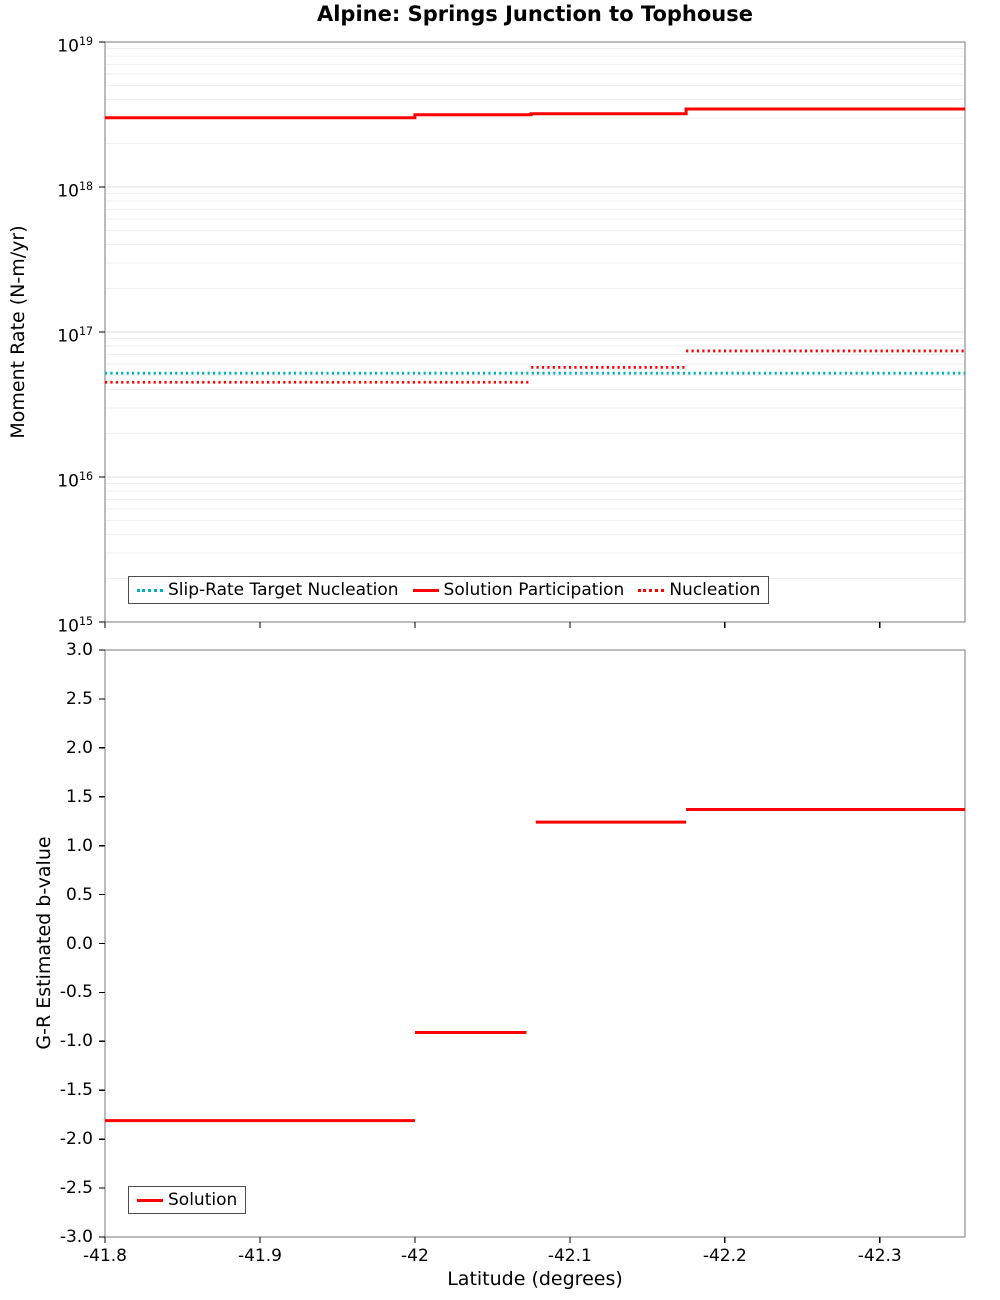  What do you see at coordinates (535, 113) in the screenshot?
I see `series-solution-participation` at bounding box center [535, 113].